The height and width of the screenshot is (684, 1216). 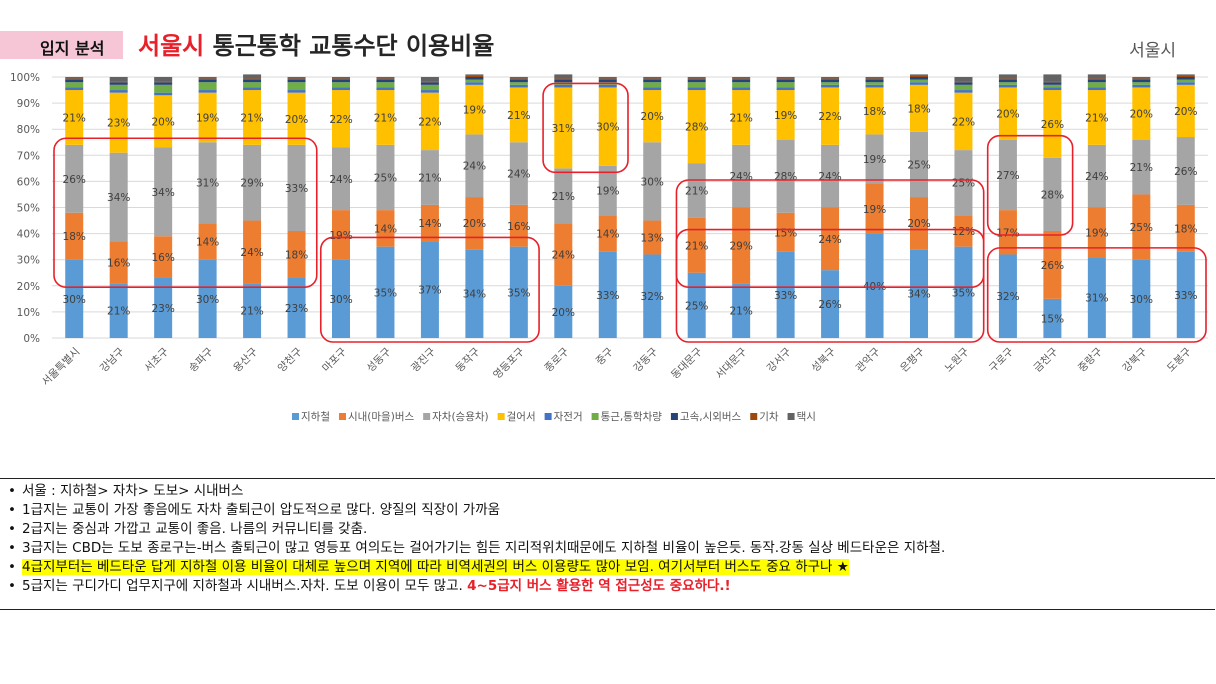 I want to click on data-label: 23%, so click(x=118, y=124).